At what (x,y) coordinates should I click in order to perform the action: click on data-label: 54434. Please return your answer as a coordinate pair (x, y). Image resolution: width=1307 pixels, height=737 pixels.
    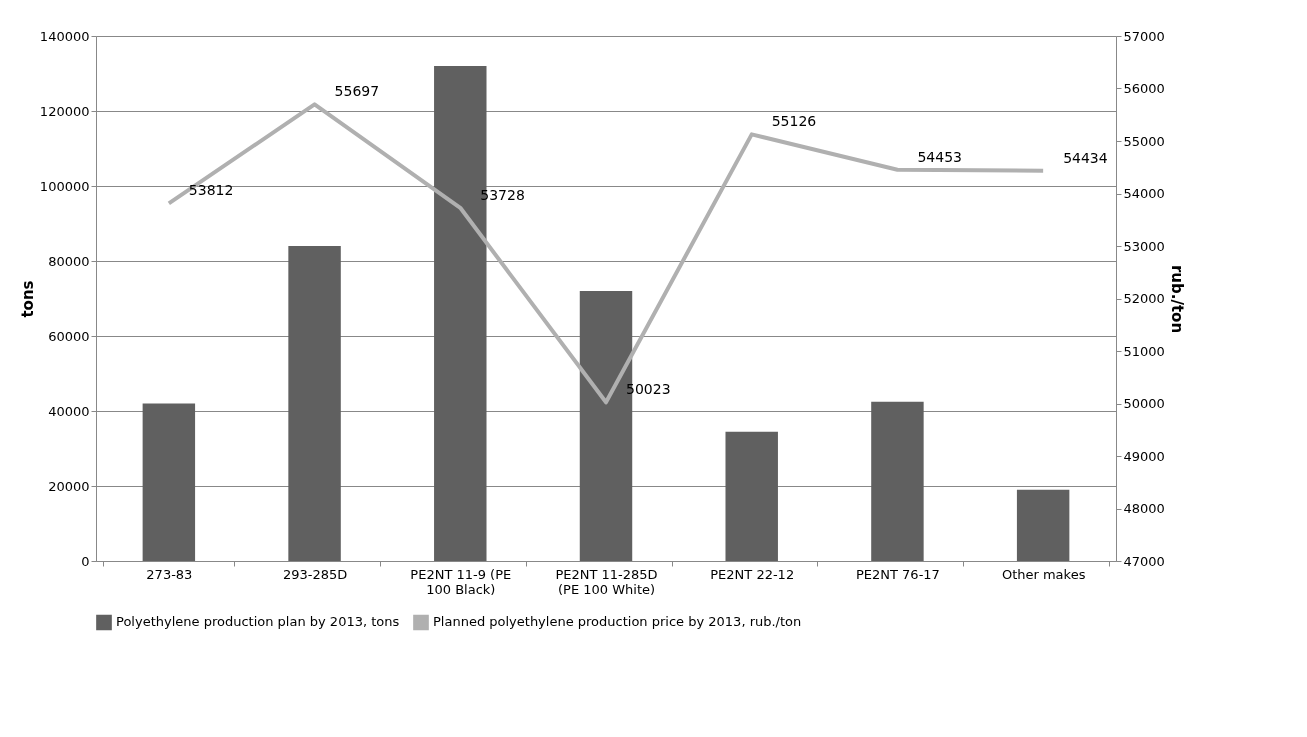
    Looking at the image, I should click on (1085, 157).